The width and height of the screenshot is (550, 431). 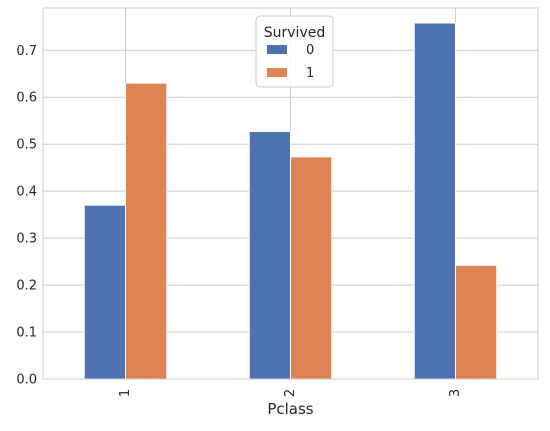 What do you see at coordinates (26, 98) in the screenshot?
I see `y-tick-label: 0.6` at bounding box center [26, 98].